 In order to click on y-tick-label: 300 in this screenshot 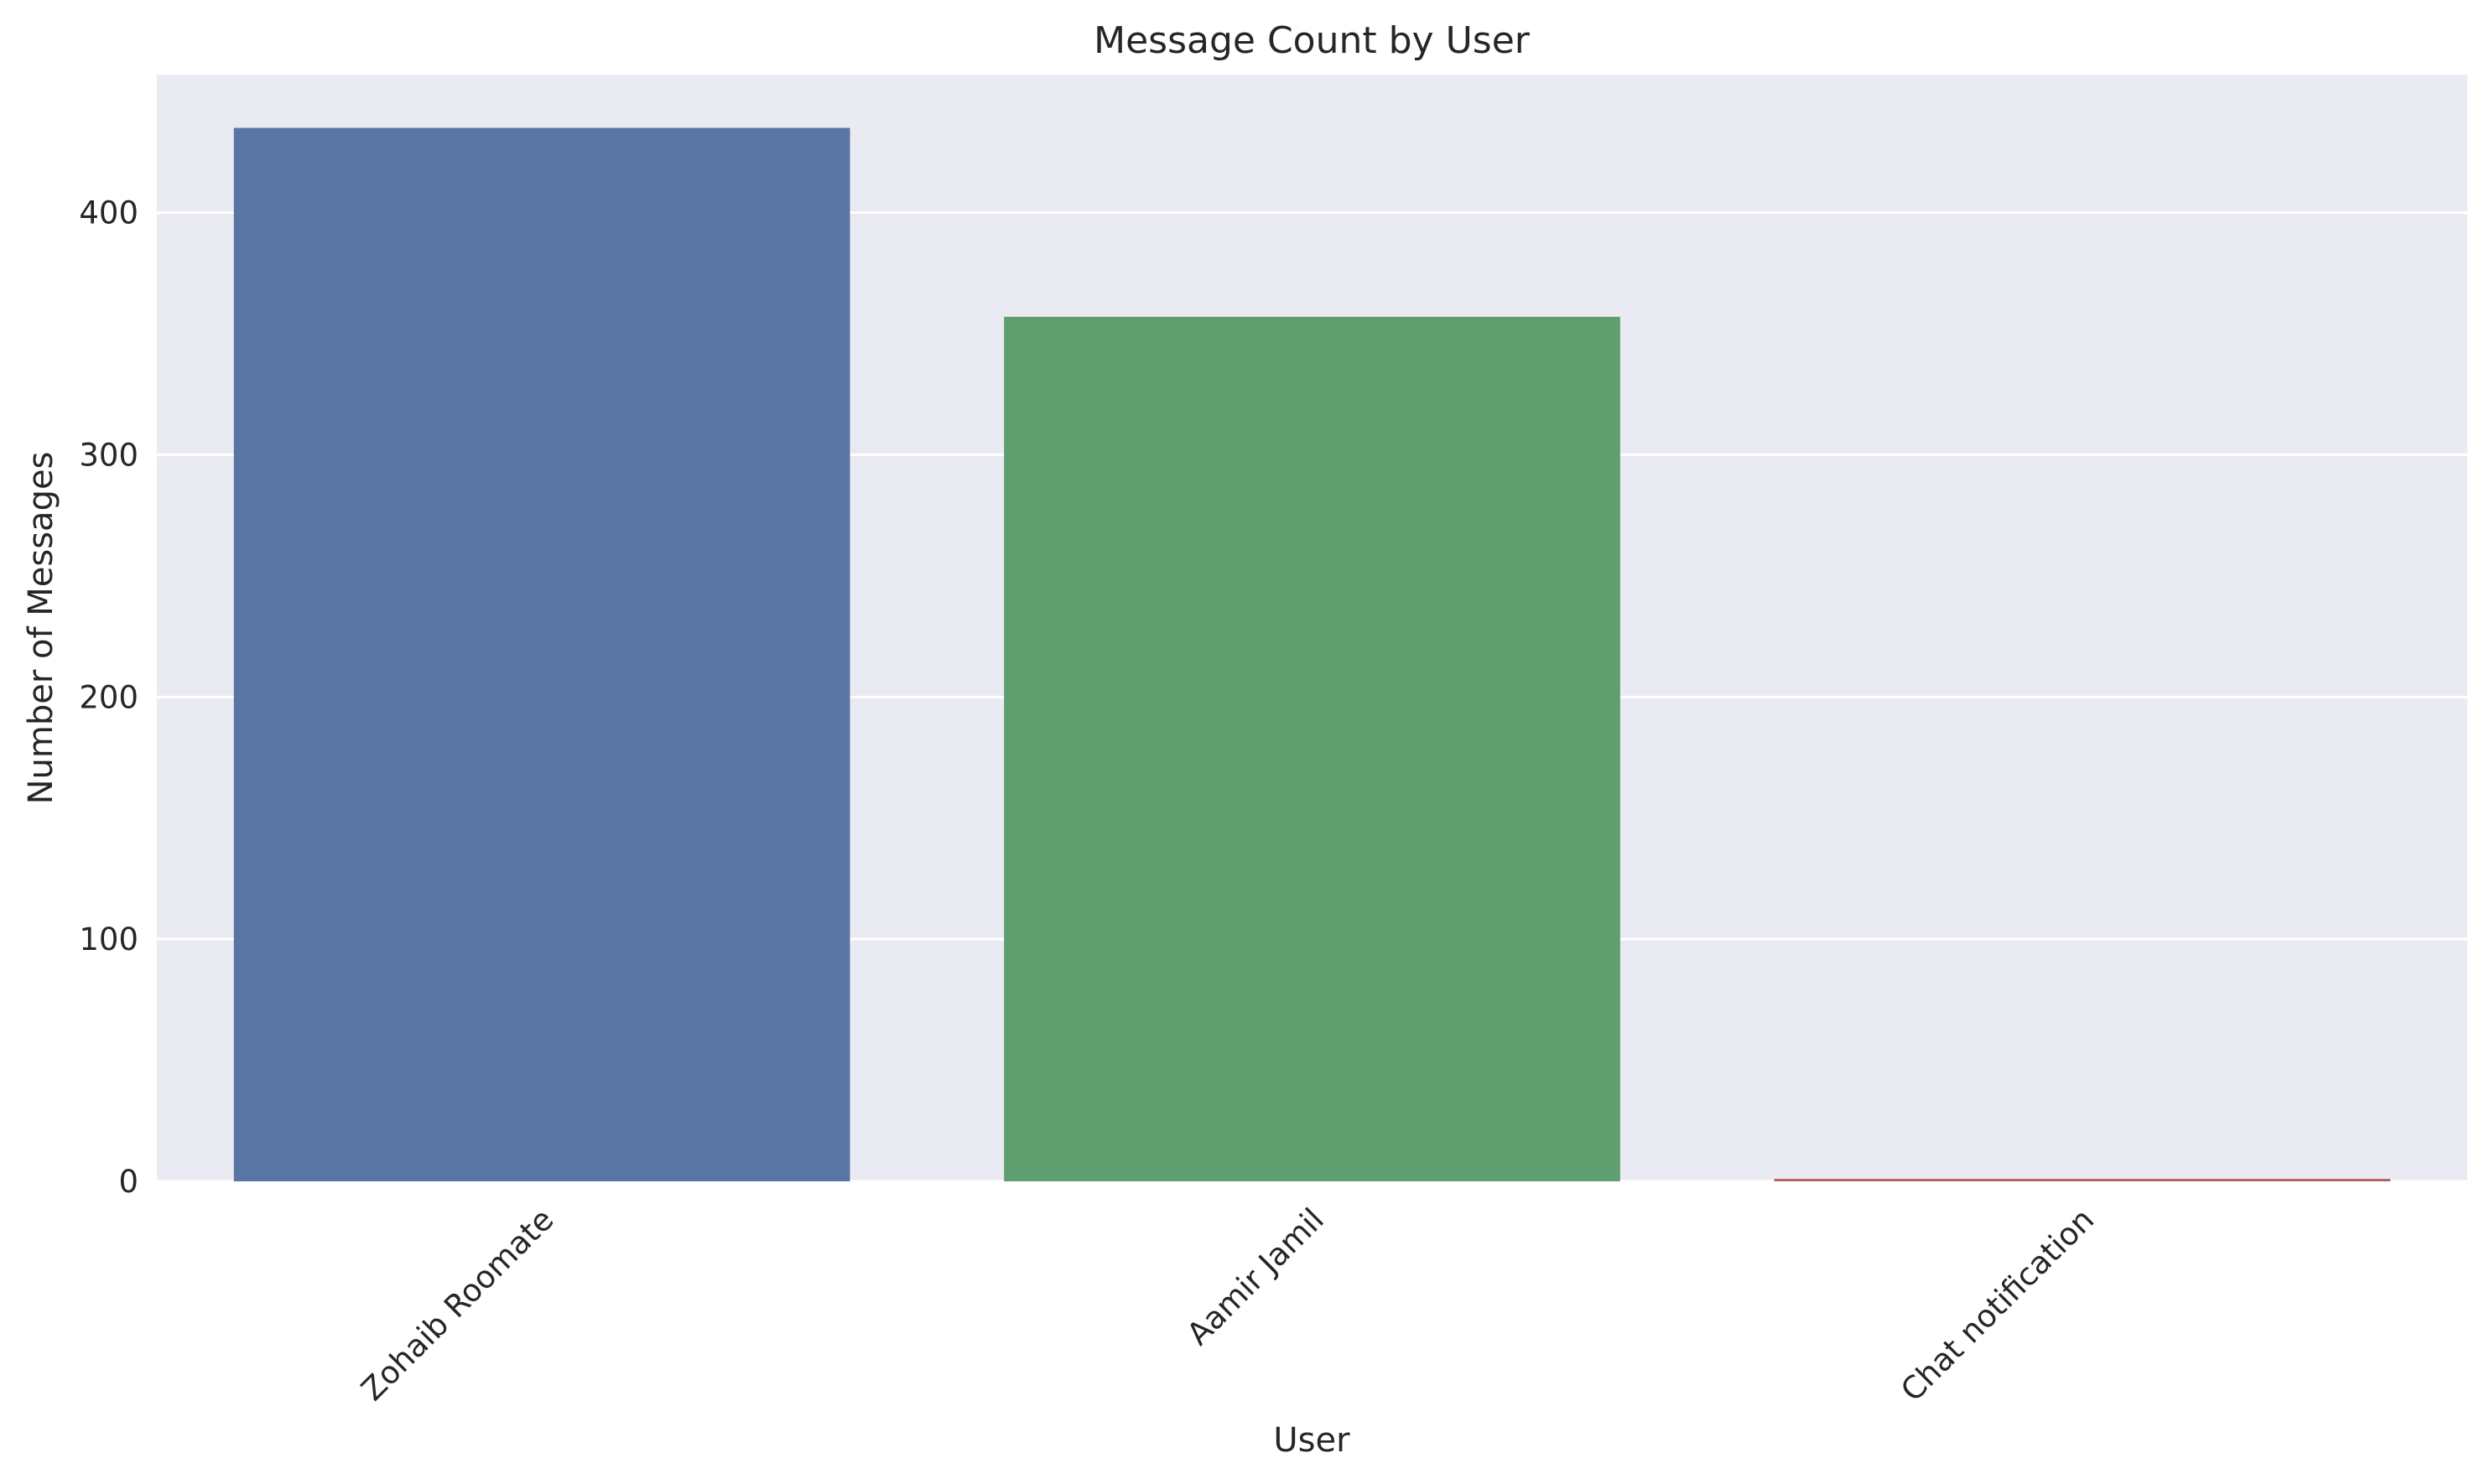, I will do `click(108, 455)`.